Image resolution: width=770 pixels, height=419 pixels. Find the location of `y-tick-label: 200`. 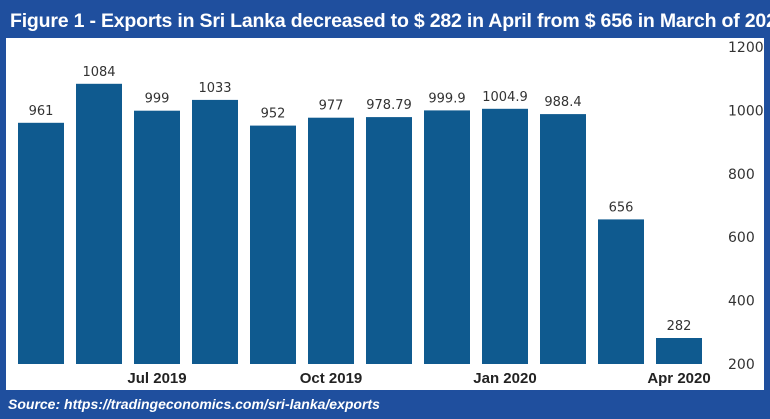

y-tick-label: 200 is located at coordinates (741, 365).